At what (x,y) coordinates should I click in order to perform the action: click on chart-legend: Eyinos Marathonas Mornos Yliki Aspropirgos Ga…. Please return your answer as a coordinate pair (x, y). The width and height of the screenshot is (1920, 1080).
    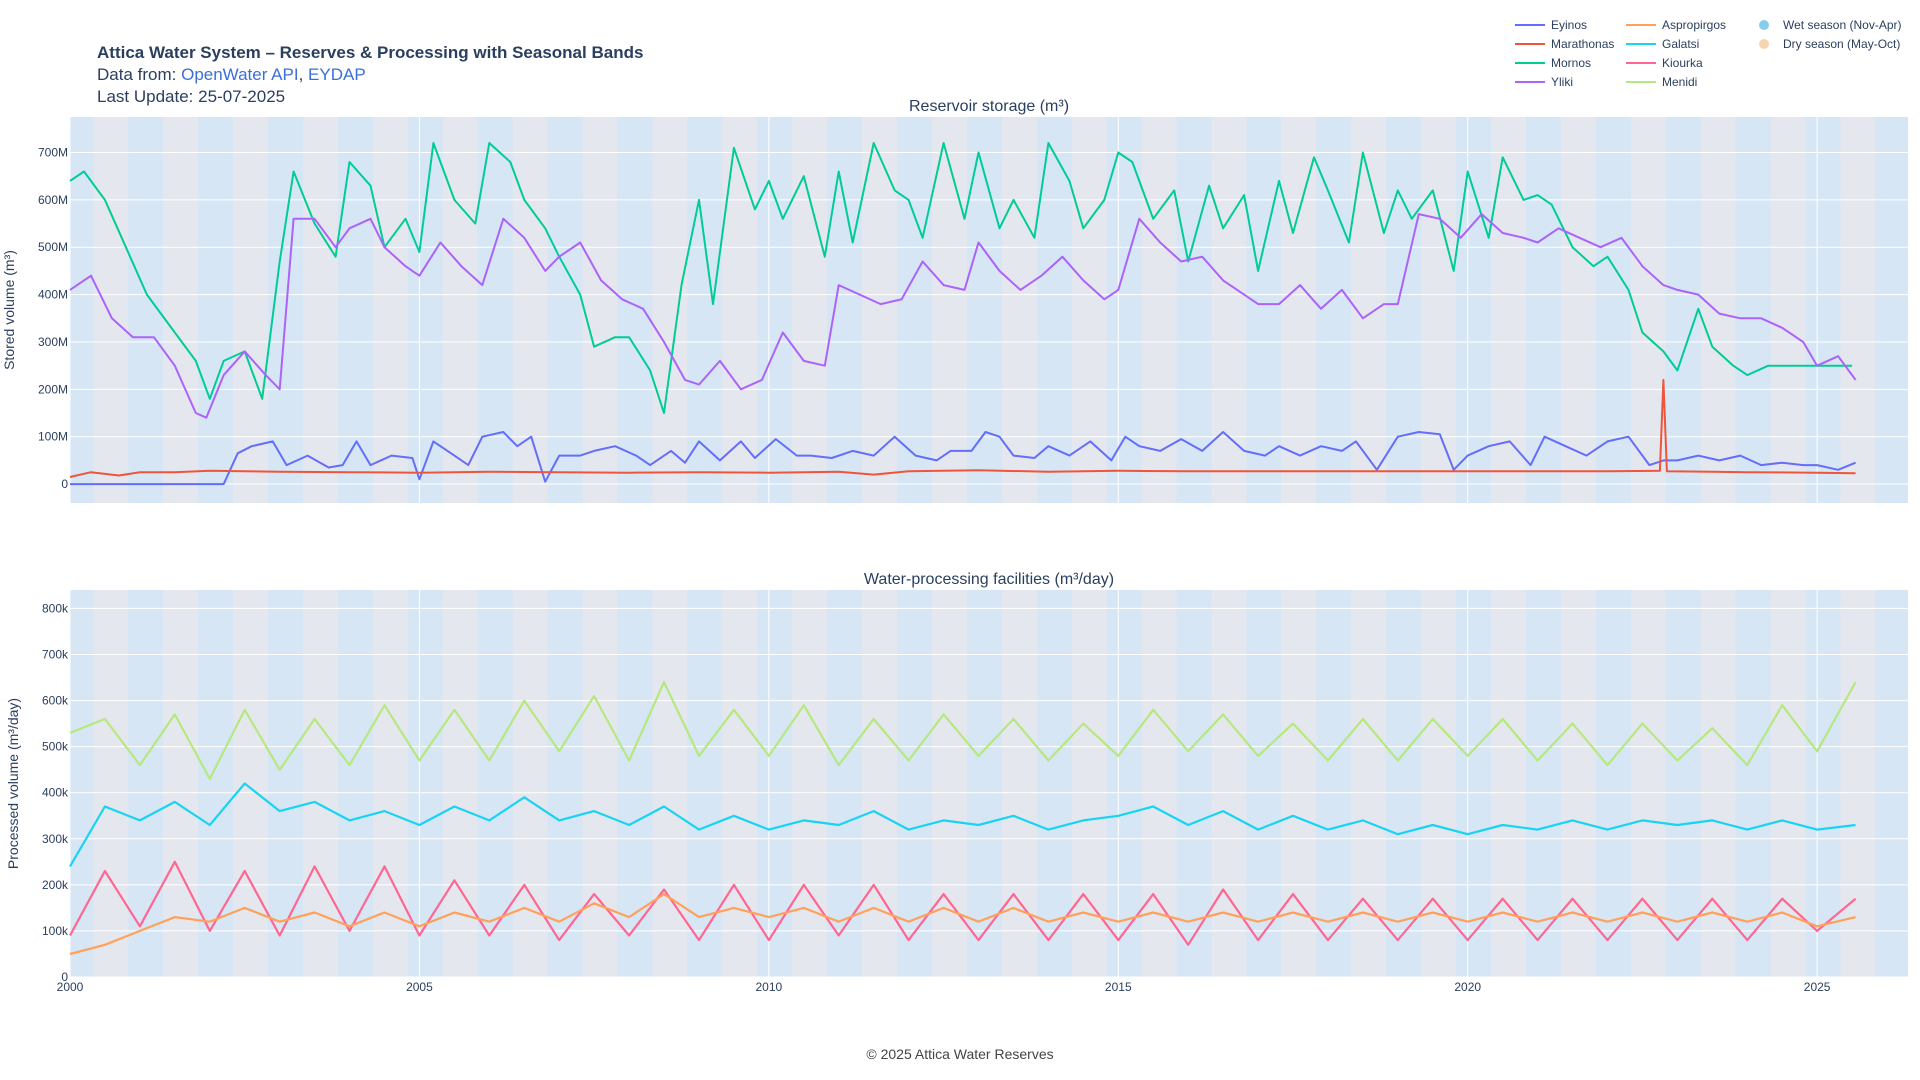
    Looking at the image, I should click on (1715, 56).